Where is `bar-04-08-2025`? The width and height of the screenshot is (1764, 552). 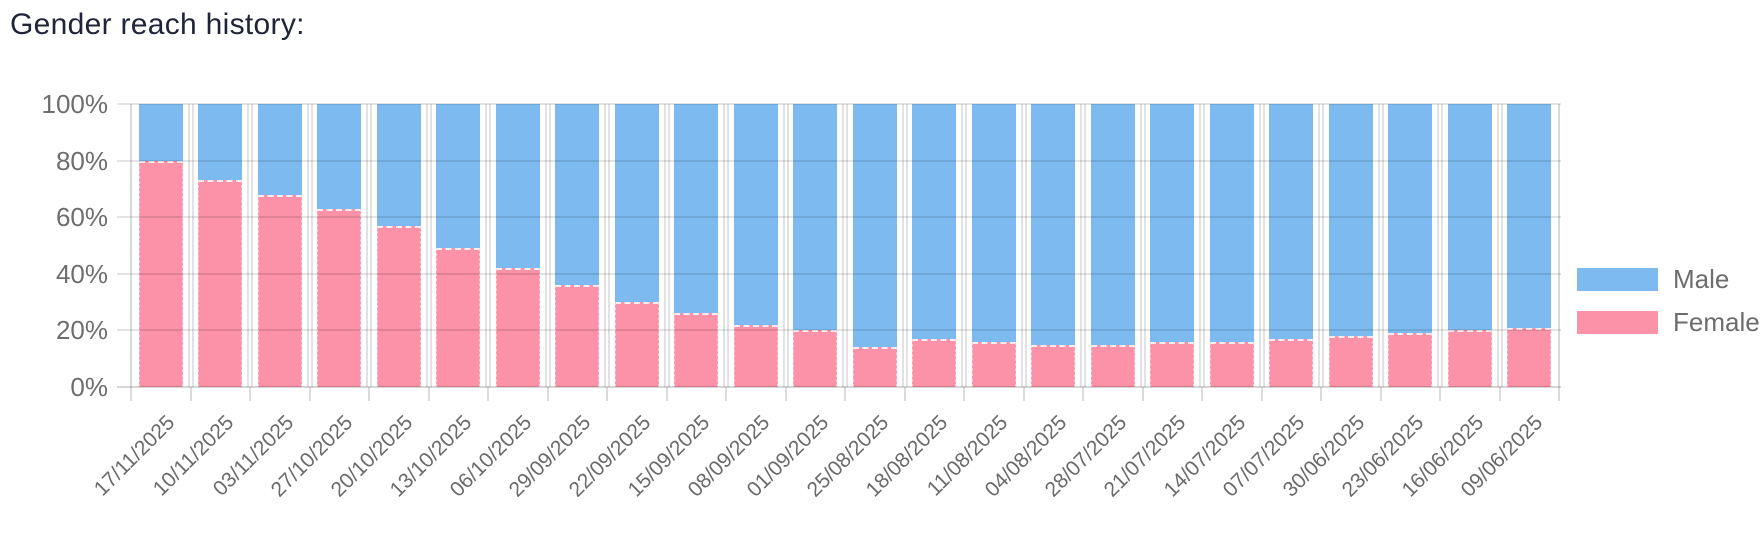
bar-04-08-2025 is located at coordinates (1053, 245).